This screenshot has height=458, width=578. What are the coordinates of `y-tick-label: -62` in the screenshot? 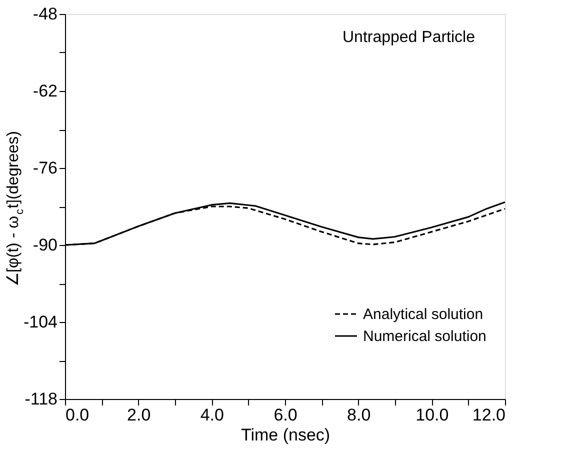 It's located at (45, 91).